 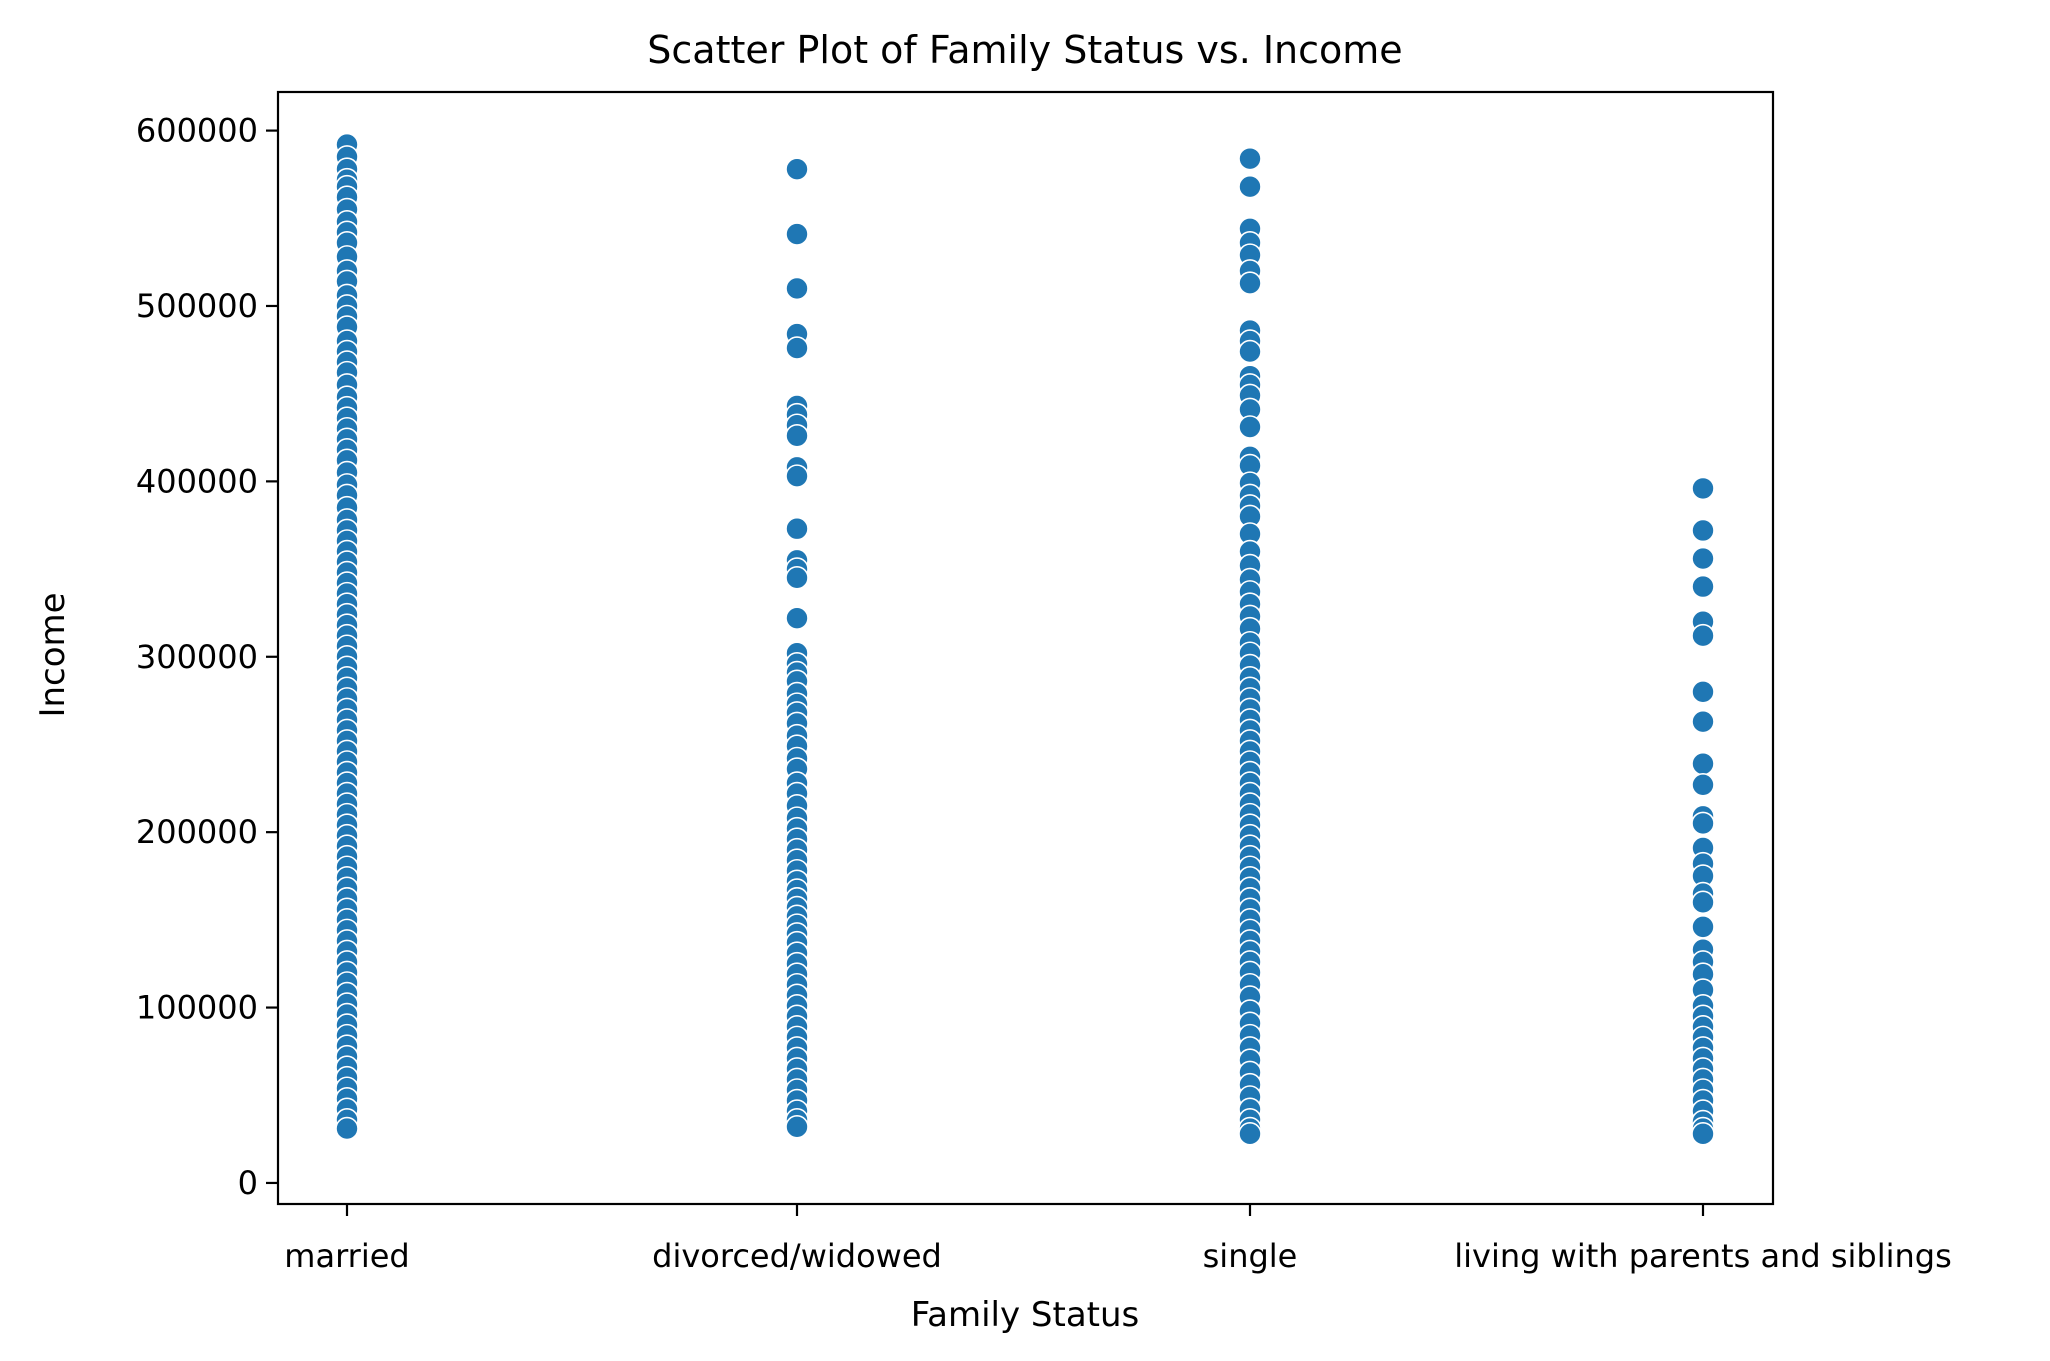 What do you see at coordinates (197, 306) in the screenshot?
I see `y-tick-label: 500000` at bounding box center [197, 306].